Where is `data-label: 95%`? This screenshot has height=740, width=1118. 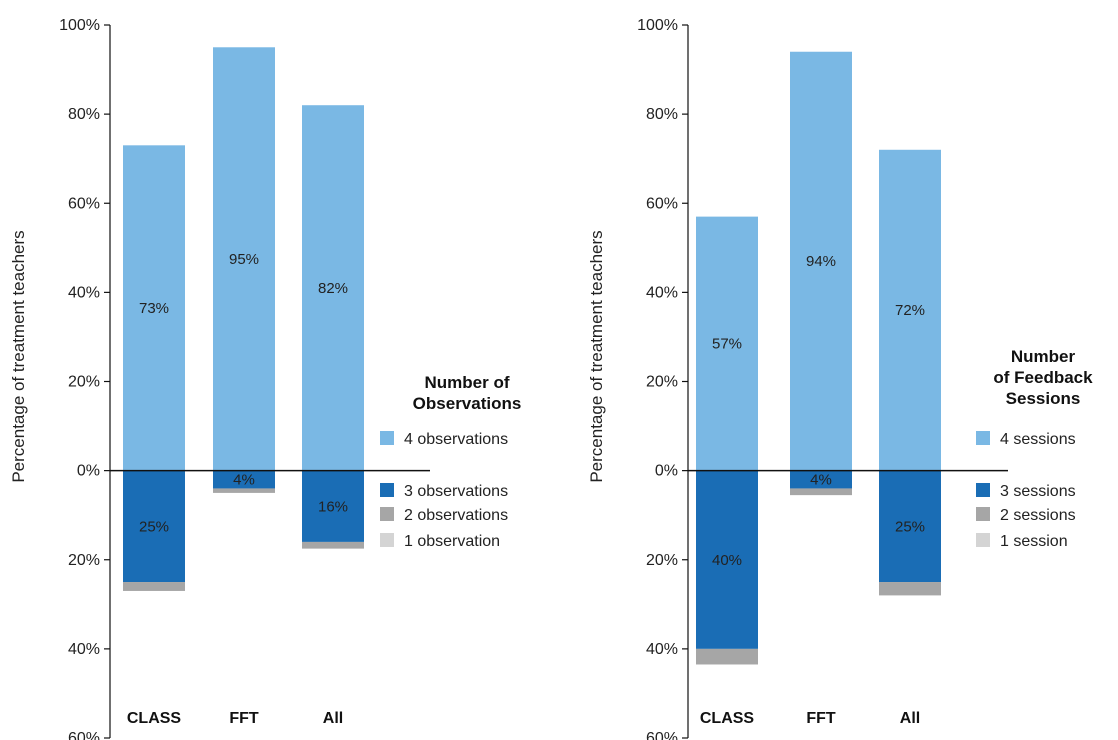 data-label: 95% is located at coordinates (244, 259).